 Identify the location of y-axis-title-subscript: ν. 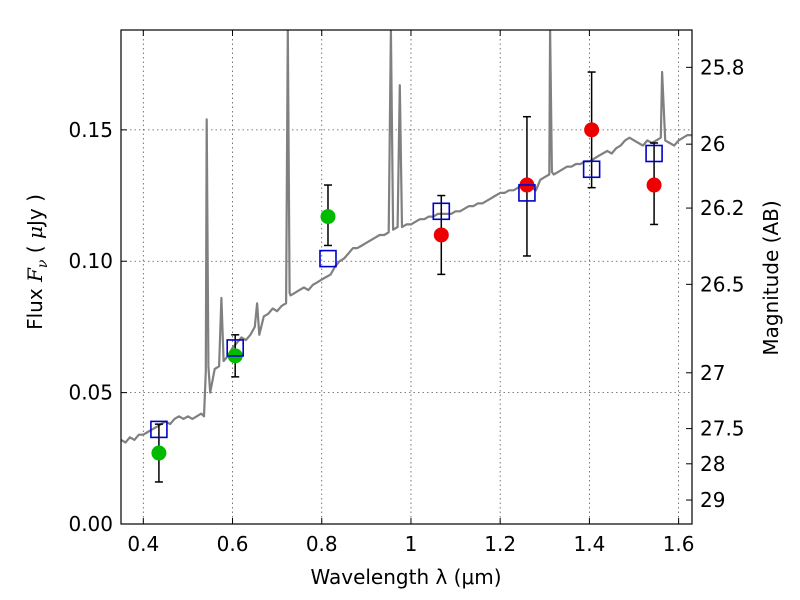
(43, 263).